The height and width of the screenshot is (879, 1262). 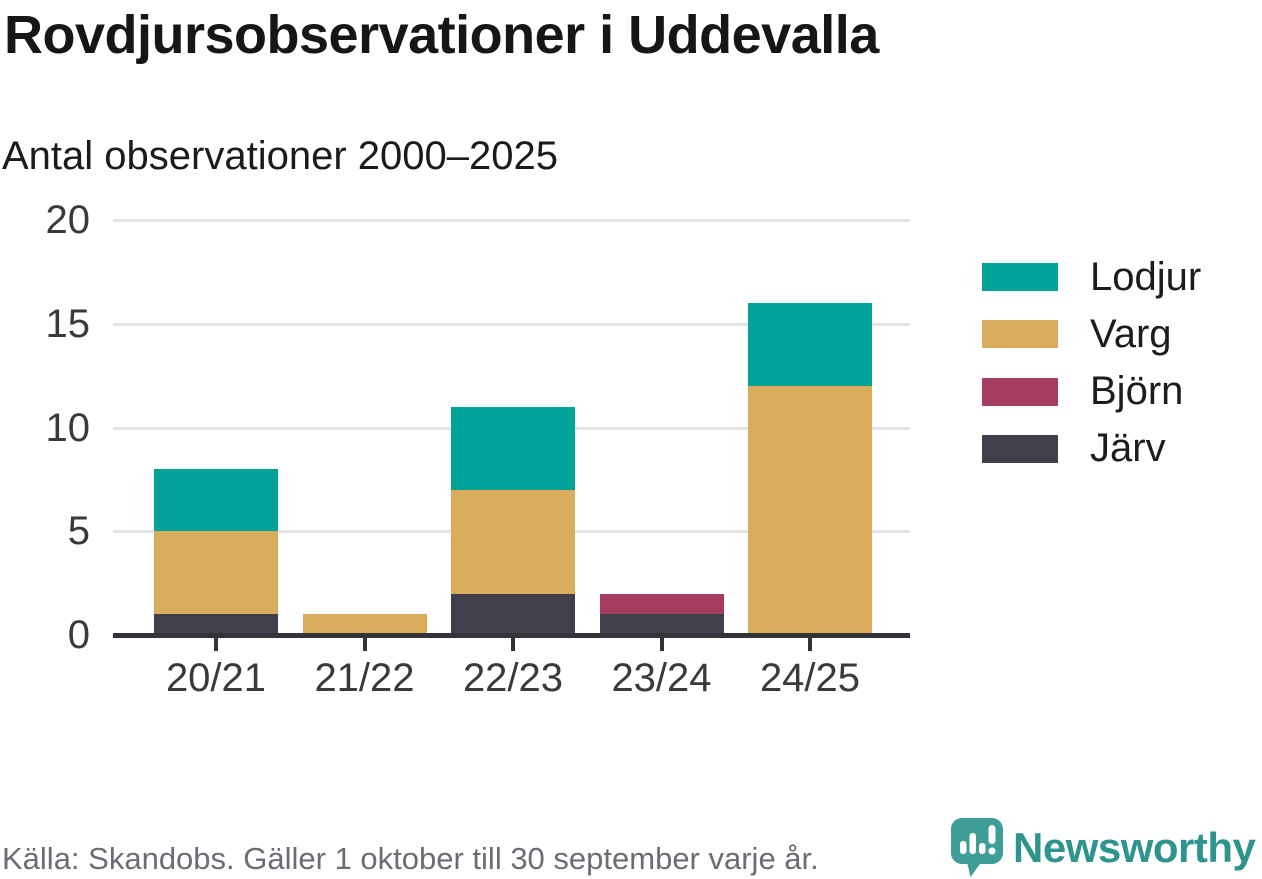 I want to click on bar-segment-20-21-järv, so click(x=216, y=624).